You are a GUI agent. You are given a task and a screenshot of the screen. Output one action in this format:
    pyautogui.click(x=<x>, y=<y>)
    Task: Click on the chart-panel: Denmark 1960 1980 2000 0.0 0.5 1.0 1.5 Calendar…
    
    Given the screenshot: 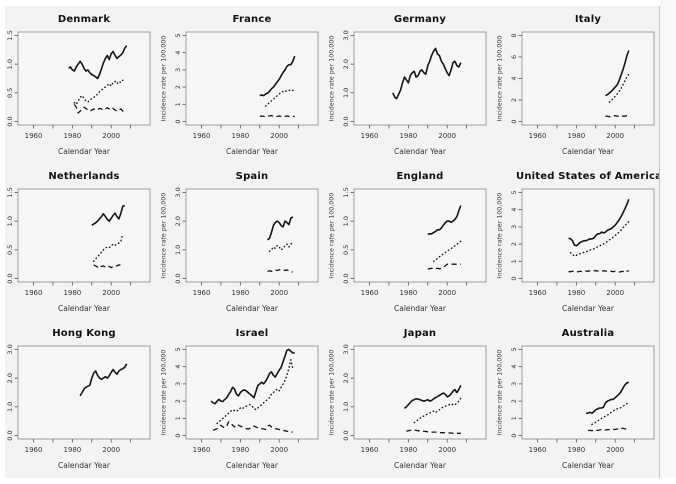 What is the action you would take?
    pyautogui.click(x=80, y=84)
    